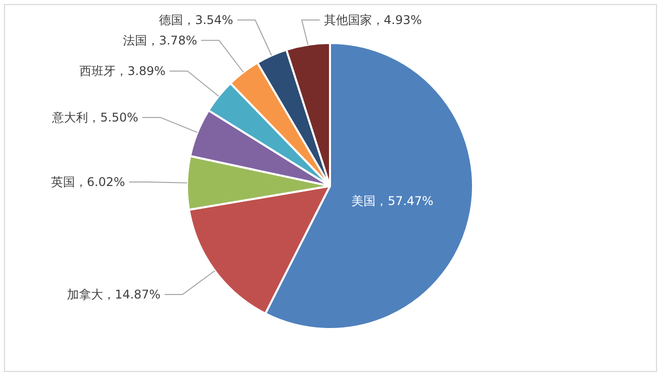 This screenshot has width=661, height=376. What do you see at coordinates (397, 20) in the screenshot?
I see `data-label: ，4.93%` at bounding box center [397, 20].